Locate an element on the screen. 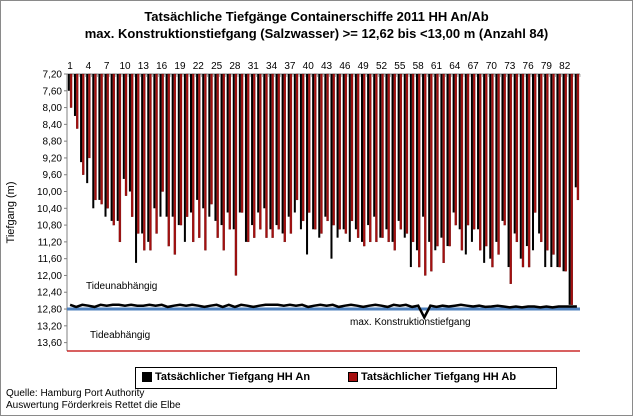  y-tick-label: 10,80 is located at coordinates (49, 226).